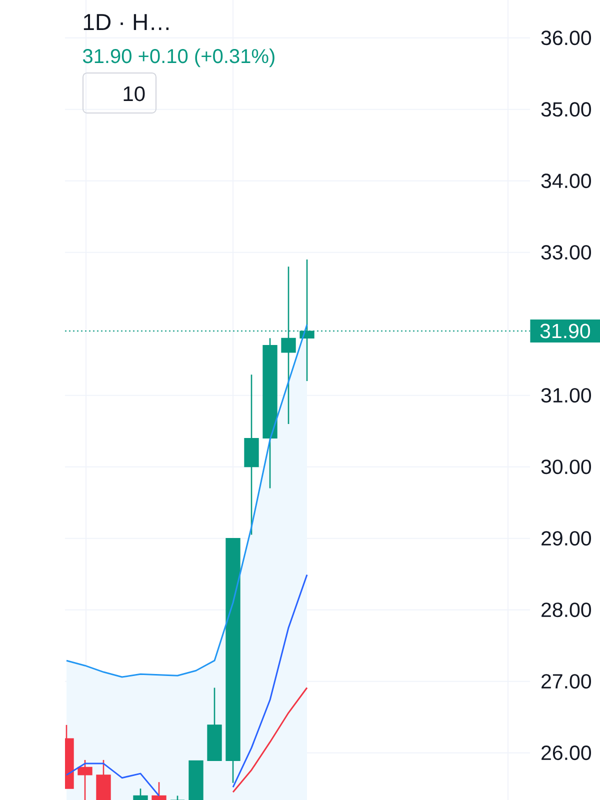 This screenshot has width=600, height=800. I want to click on y-tick-label: 29.00, so click(567, 538).